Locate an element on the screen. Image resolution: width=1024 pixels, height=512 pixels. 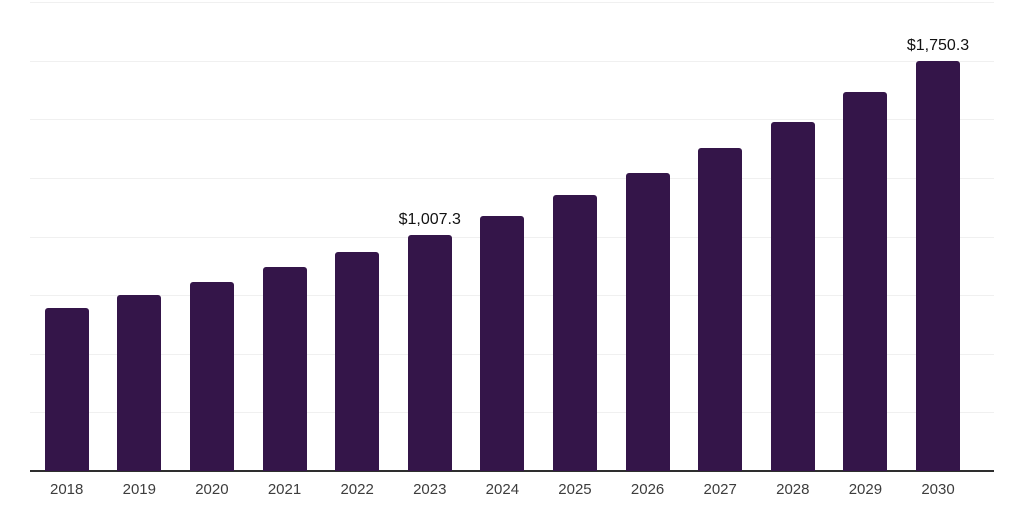
bar-2026 is located at coordinates (647, 321).